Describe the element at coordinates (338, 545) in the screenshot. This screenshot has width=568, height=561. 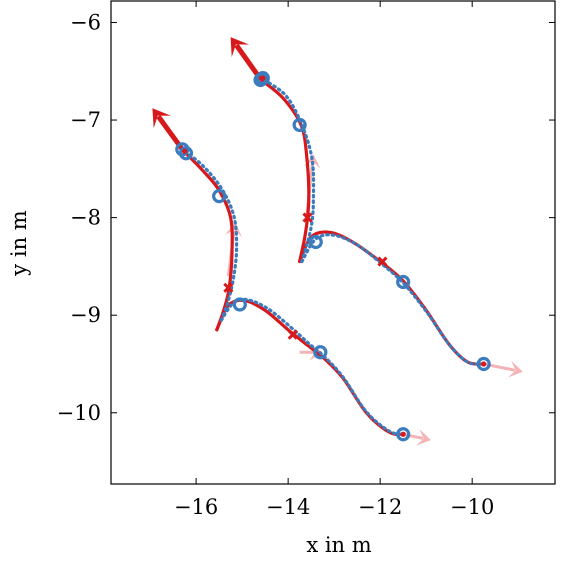
I see `x-axis-label: x in m` at that location.